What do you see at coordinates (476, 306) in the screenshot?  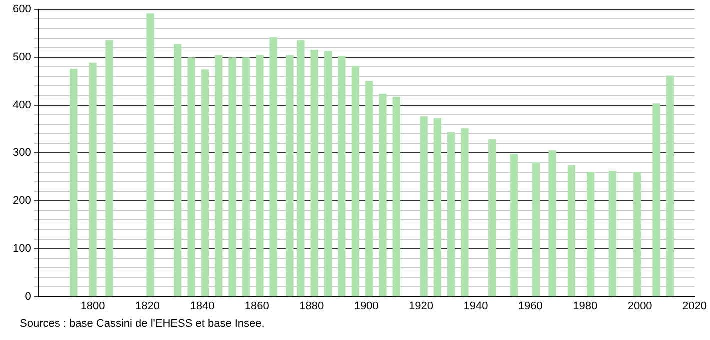 I see `x-tick-label: 1940` at bounding box center [476, 306].